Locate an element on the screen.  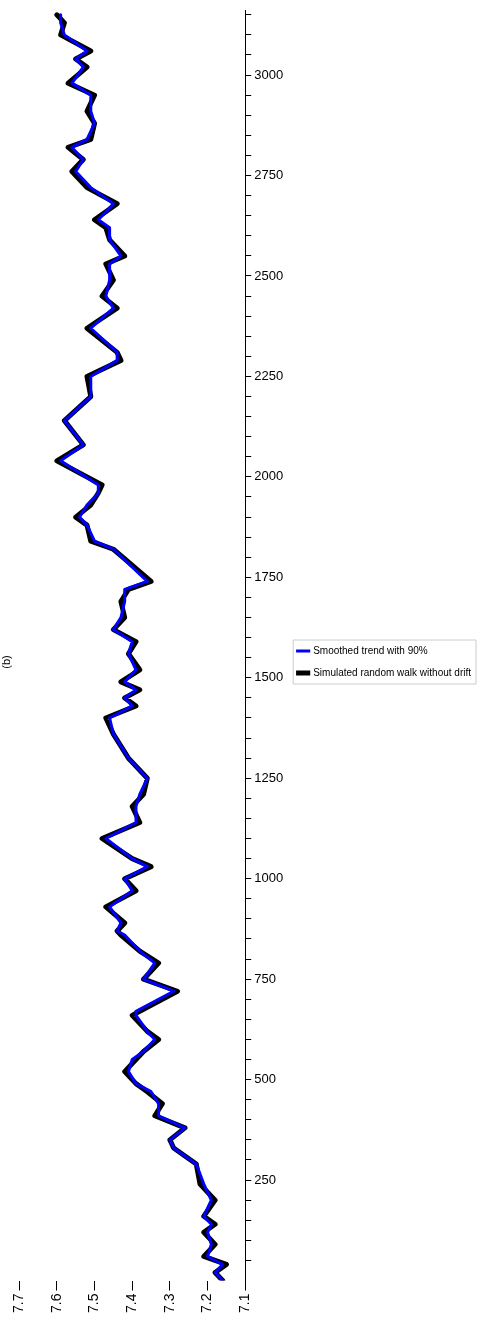
x-tick-label: 7.4 is located at coordinates (131, 1303).